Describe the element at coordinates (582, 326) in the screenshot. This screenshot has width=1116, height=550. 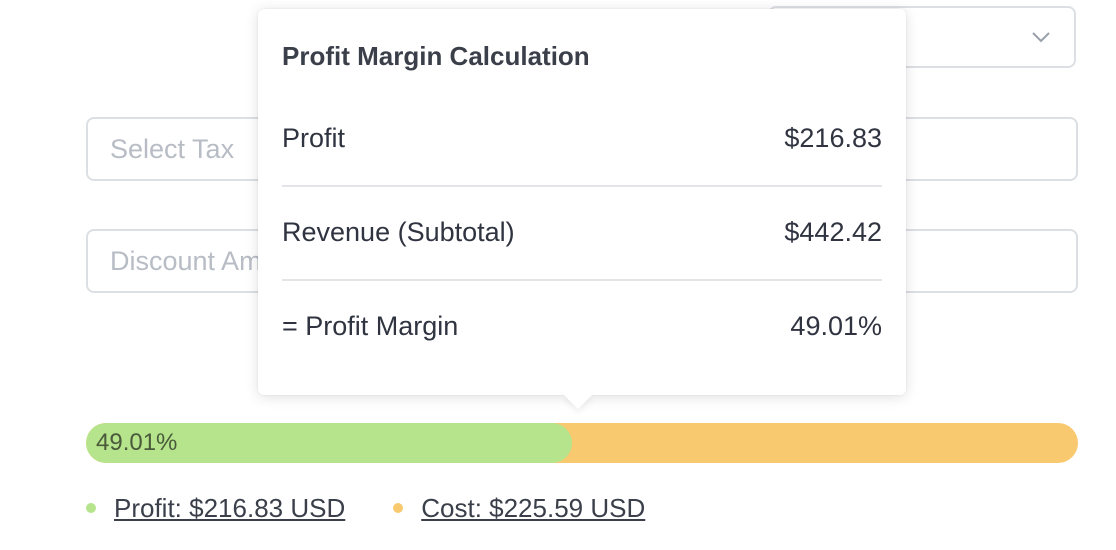
I see `tooltip-row-margin: = Profit Margin 49.01%` at that location.